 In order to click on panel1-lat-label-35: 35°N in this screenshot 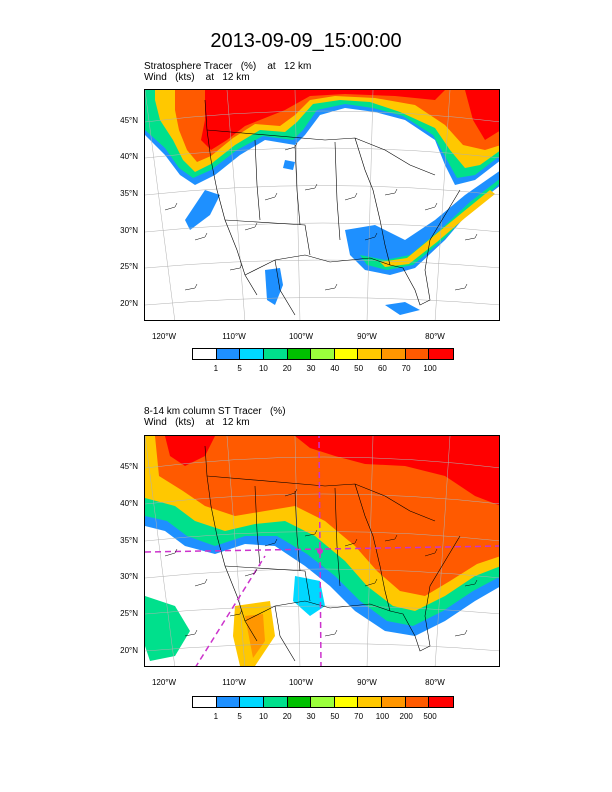, I will do `click(129, 193)`.